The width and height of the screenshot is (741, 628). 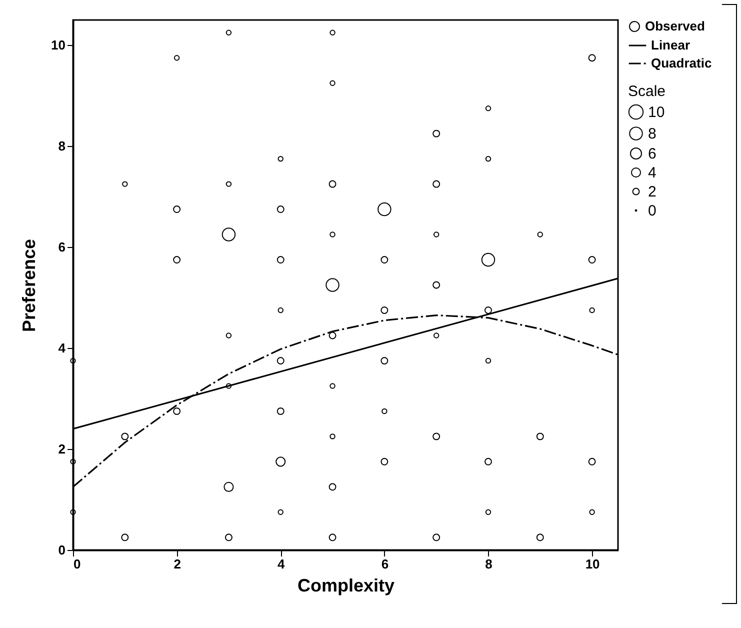 I want to click on legend-label: Quadratic, so click(x=681, y=63).